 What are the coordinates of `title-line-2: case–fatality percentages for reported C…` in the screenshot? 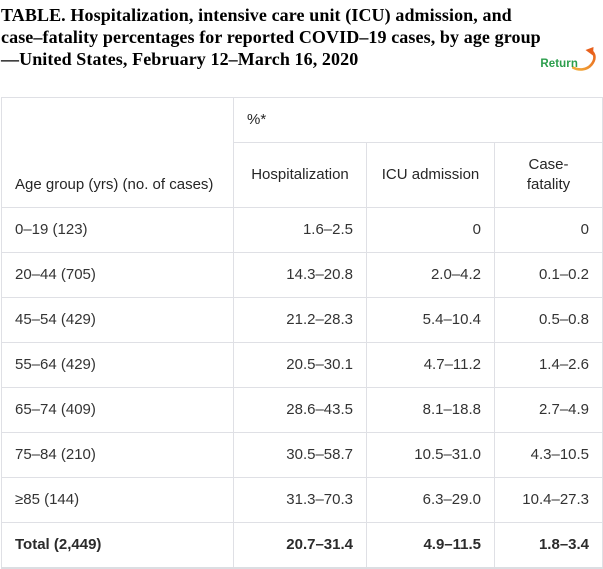 It's located at (271, 37).